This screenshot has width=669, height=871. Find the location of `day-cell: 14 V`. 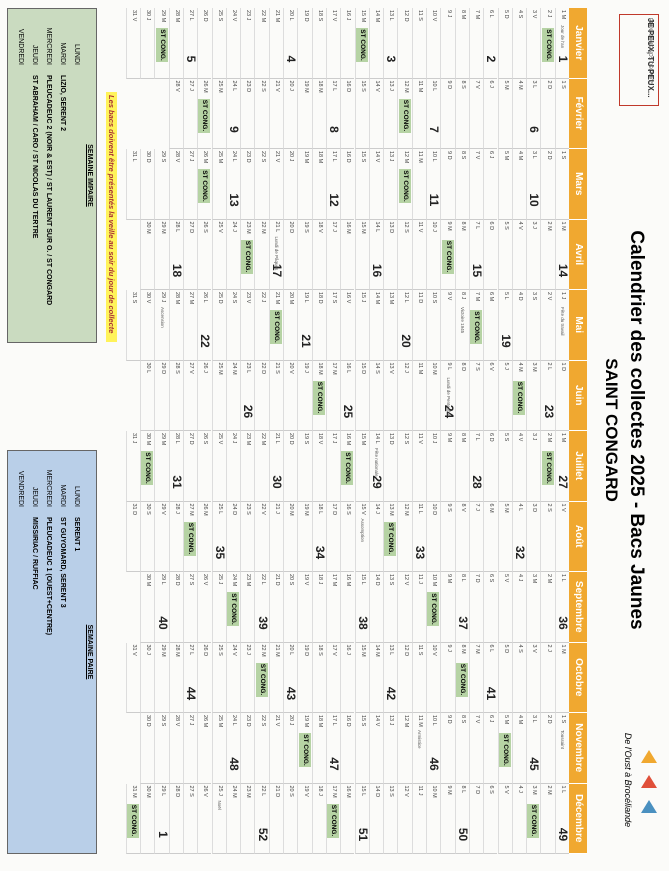

day-cell: 14 V is located at coordinates (376, 184).